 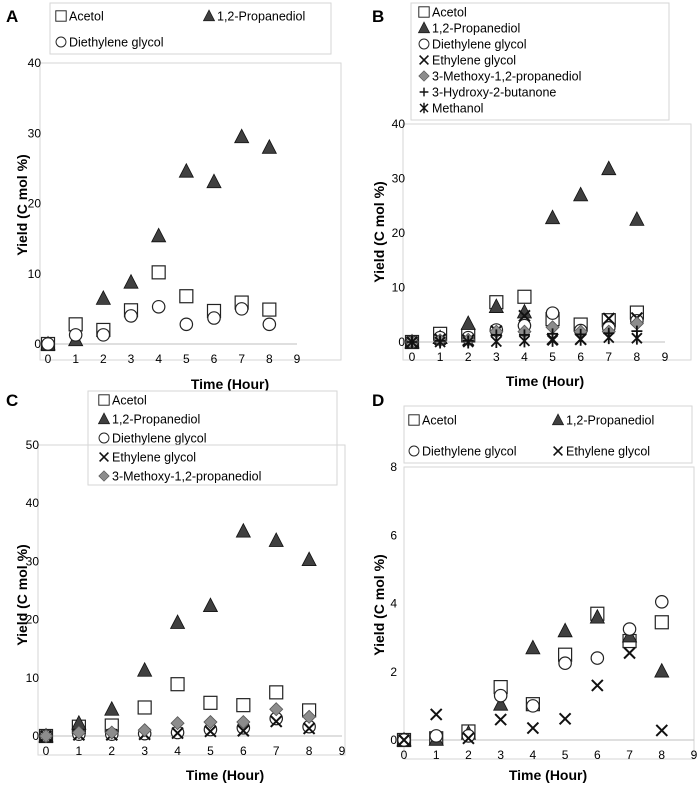 I want to click on panel-b-legend-marker-3-hydroxy-2-butanone, so click(x=424, y=92).